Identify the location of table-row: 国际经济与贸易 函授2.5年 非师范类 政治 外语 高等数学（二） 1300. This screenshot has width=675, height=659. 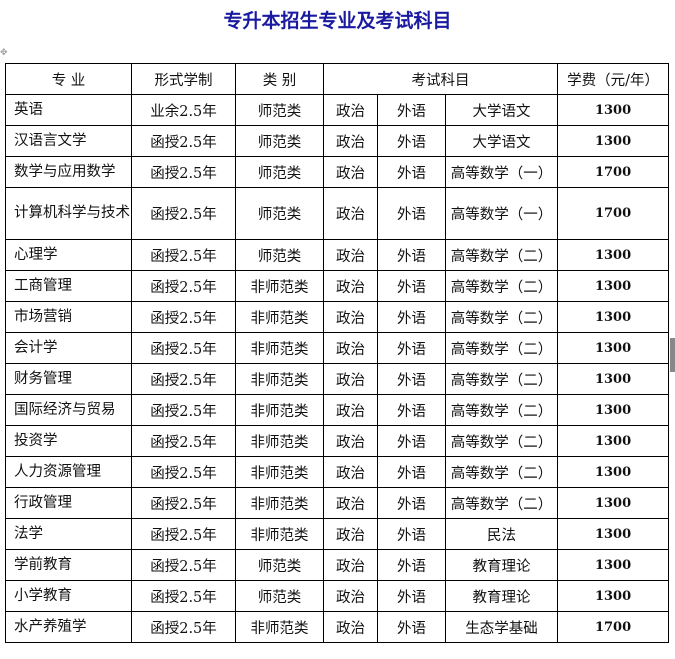
(337, 410).